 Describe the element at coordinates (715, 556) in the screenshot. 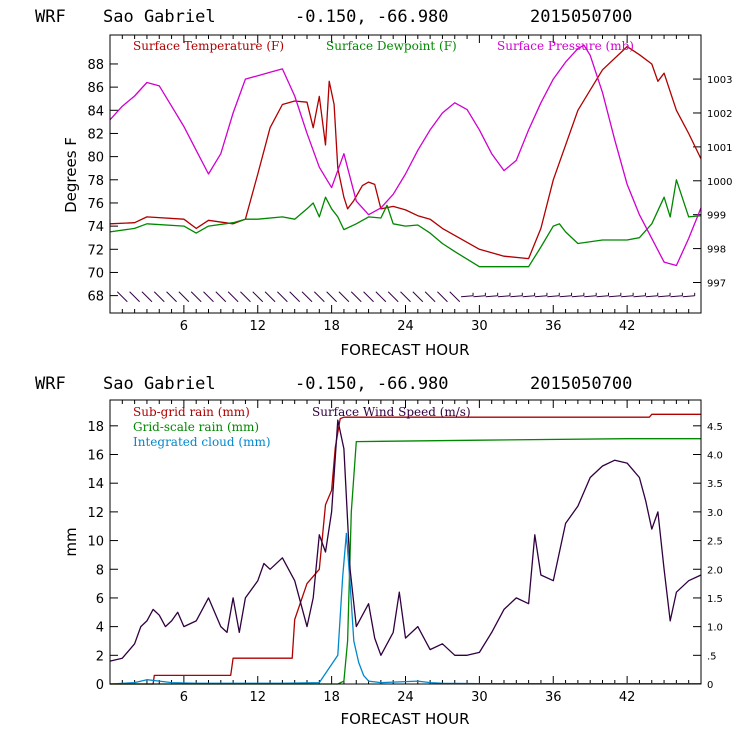

I see `bottom-right-axis-labels: 0 .5 1.0 1.5 2.0 2.5 3.0 3.5 4.0 4.5` at that location.